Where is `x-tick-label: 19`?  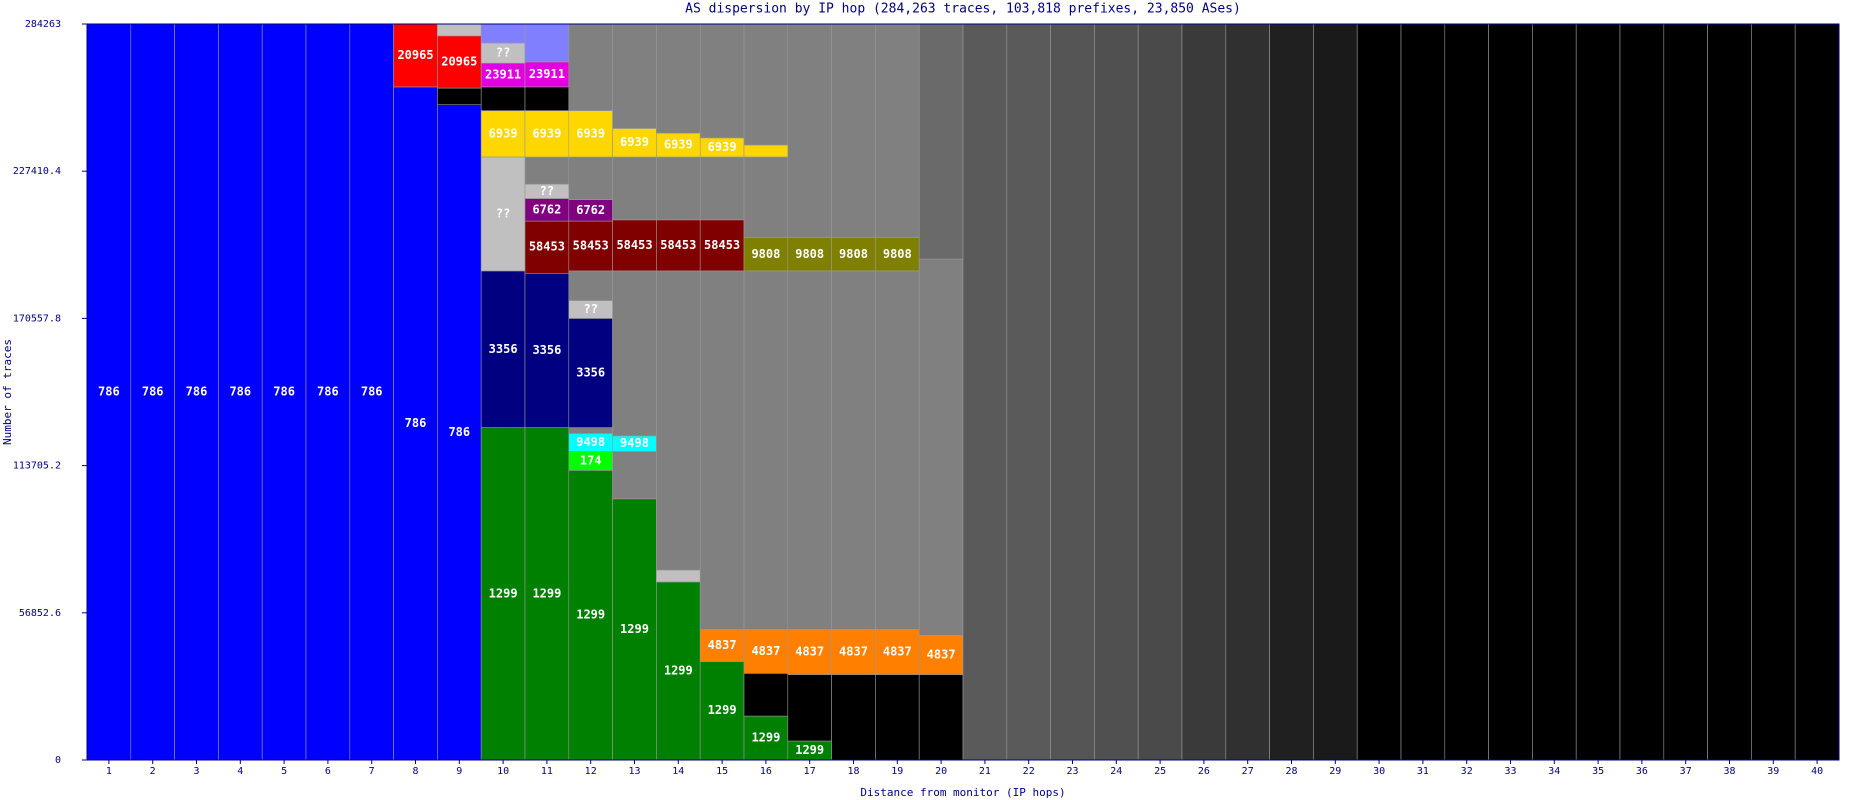 x-tick-label: 19 is located at coordinates (897, 771).